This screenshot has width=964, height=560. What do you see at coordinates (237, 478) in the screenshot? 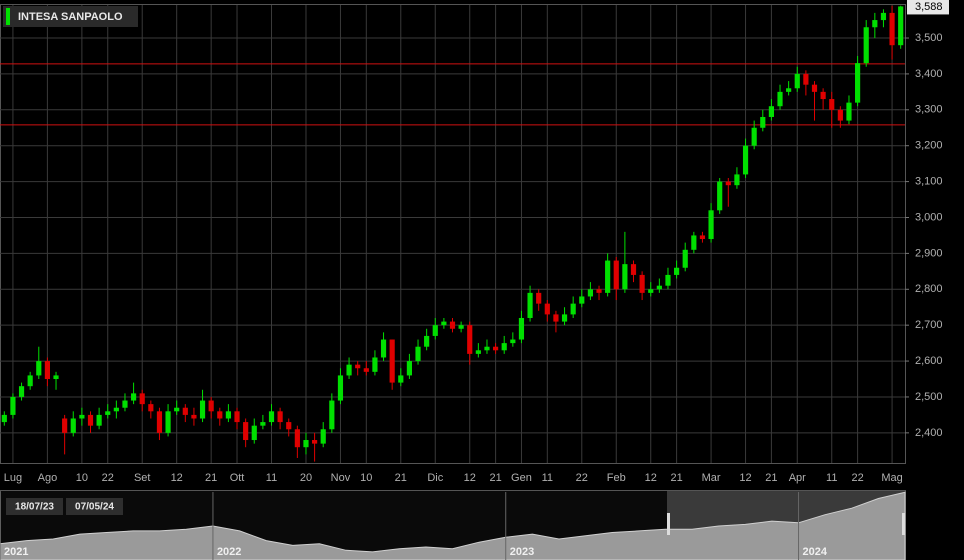
I see `x-tick-label: Ott` at bounding box center [237, 478].